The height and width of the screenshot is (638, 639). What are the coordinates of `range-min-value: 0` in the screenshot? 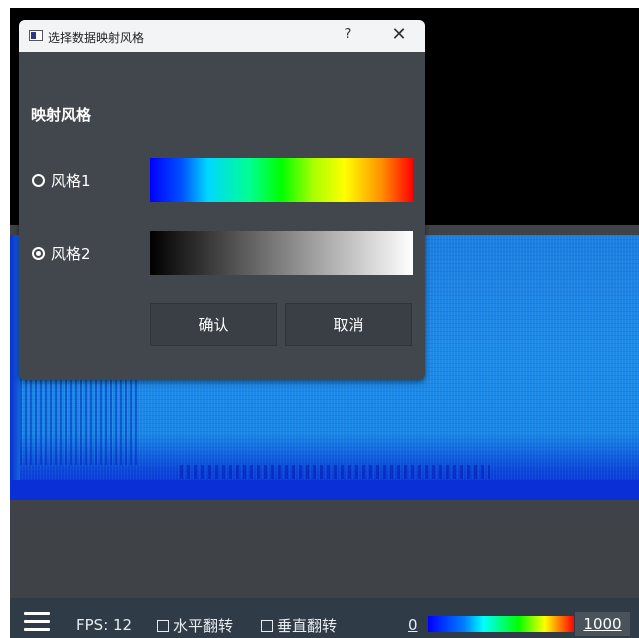 It's located at (413, 625).